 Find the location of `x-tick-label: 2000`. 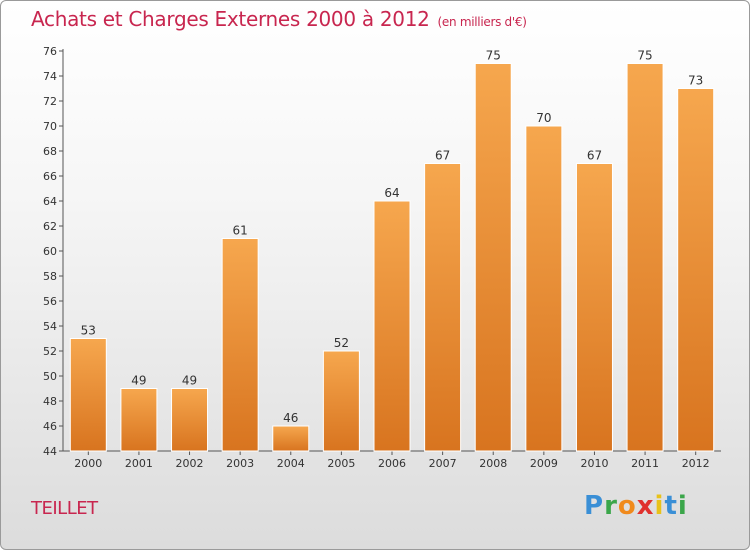

x-tick-label: 2000 is located at coordinates (88, 463).